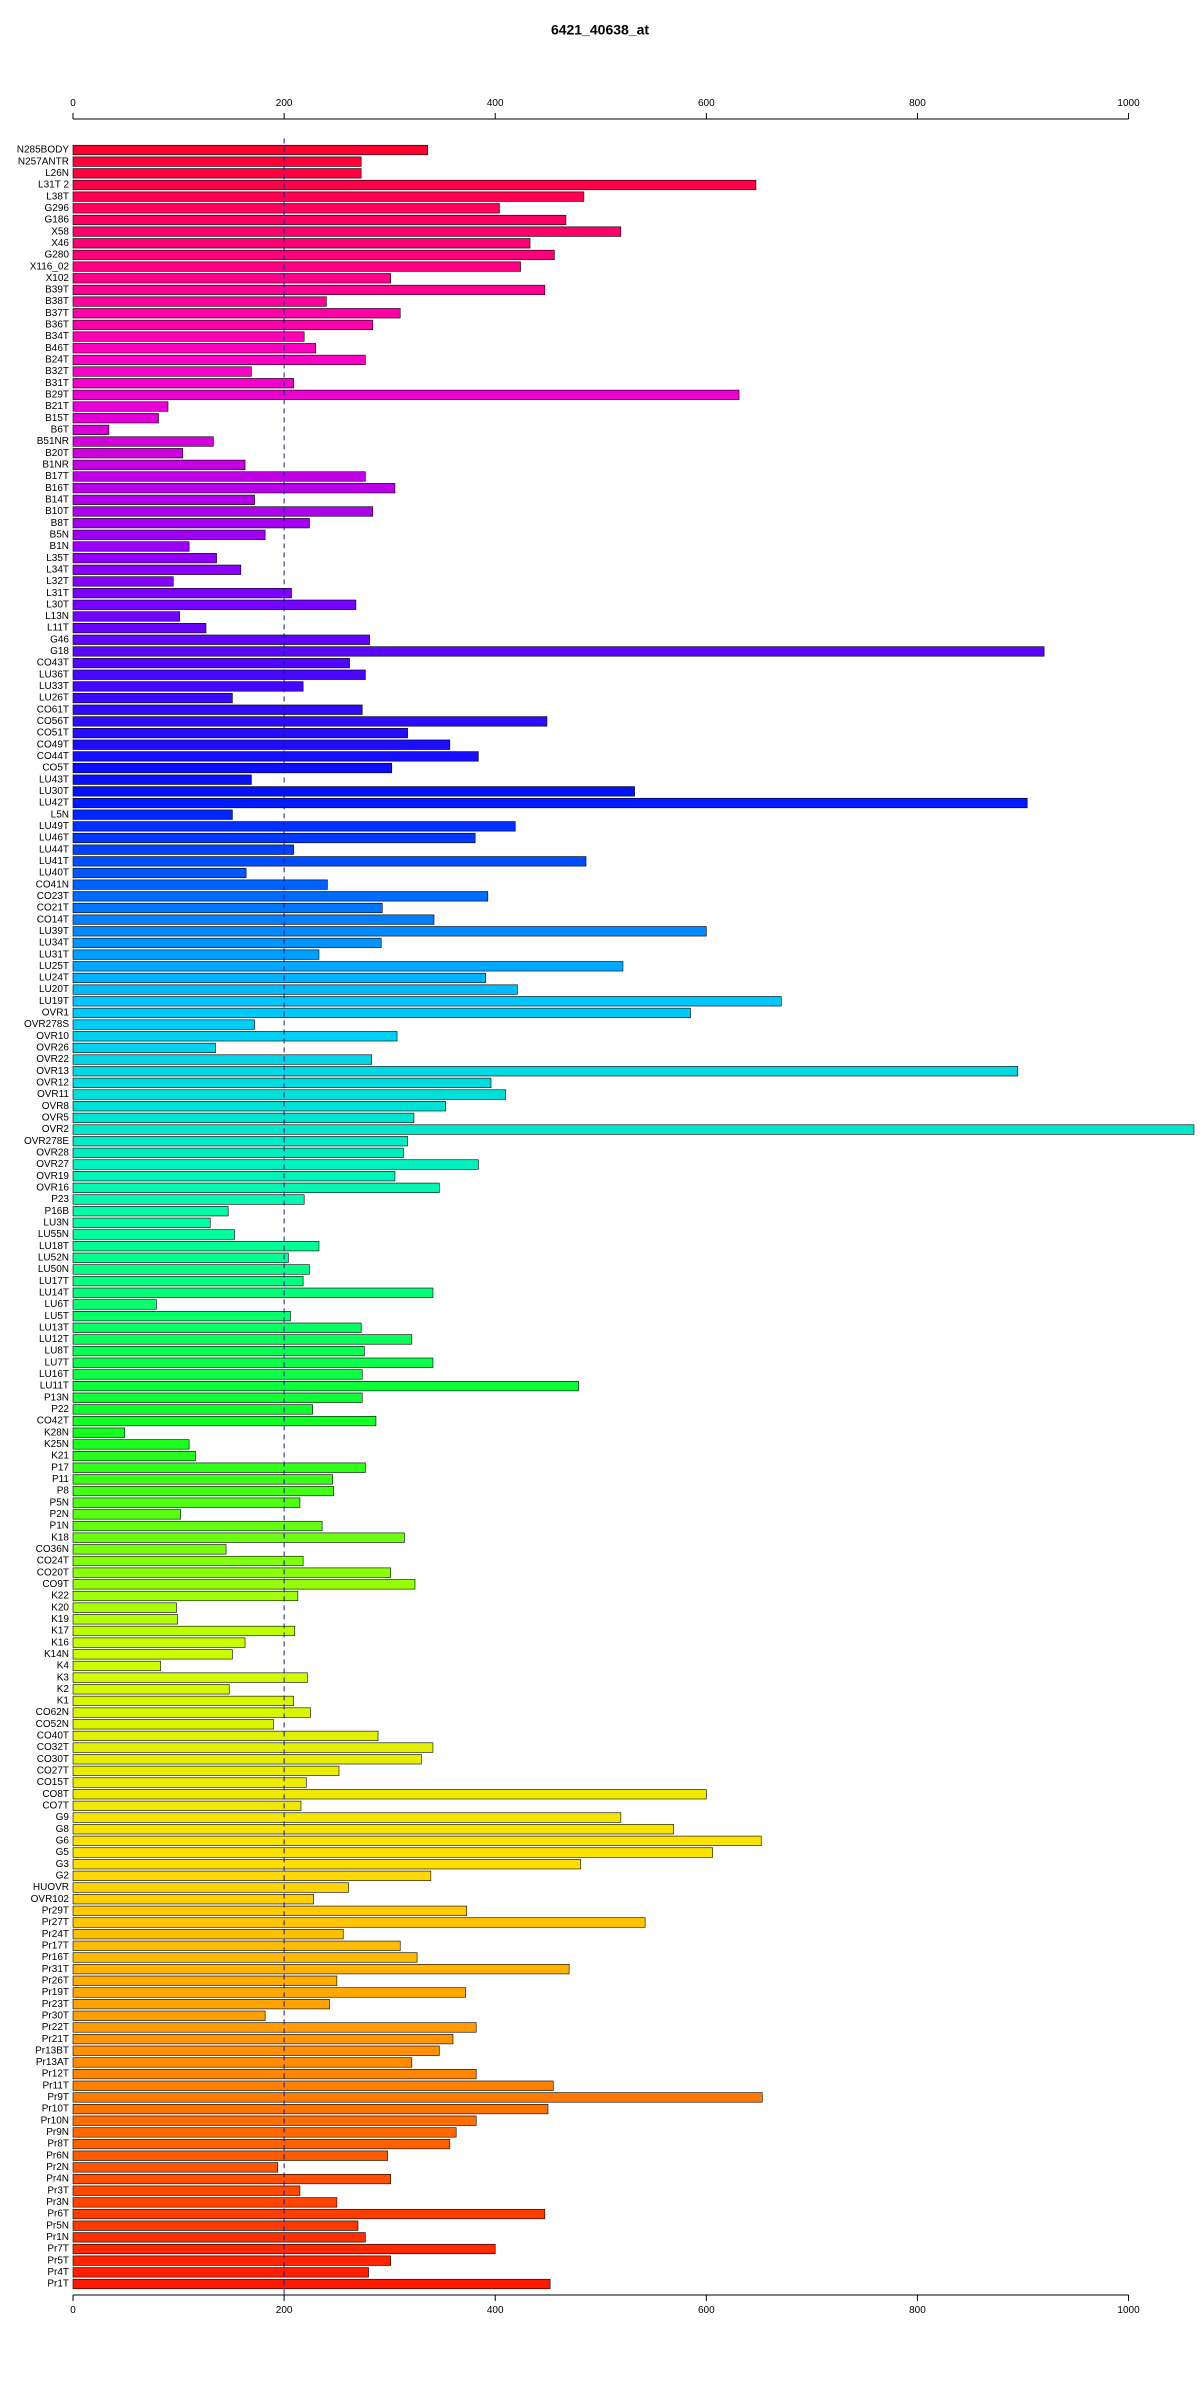 The width and height of the screenshot is (1200, 2400). What do you see at coordinates (54, 826) in the screenshot?
I see `y-tick-label: LU49T` at bounding box center [54, 826].